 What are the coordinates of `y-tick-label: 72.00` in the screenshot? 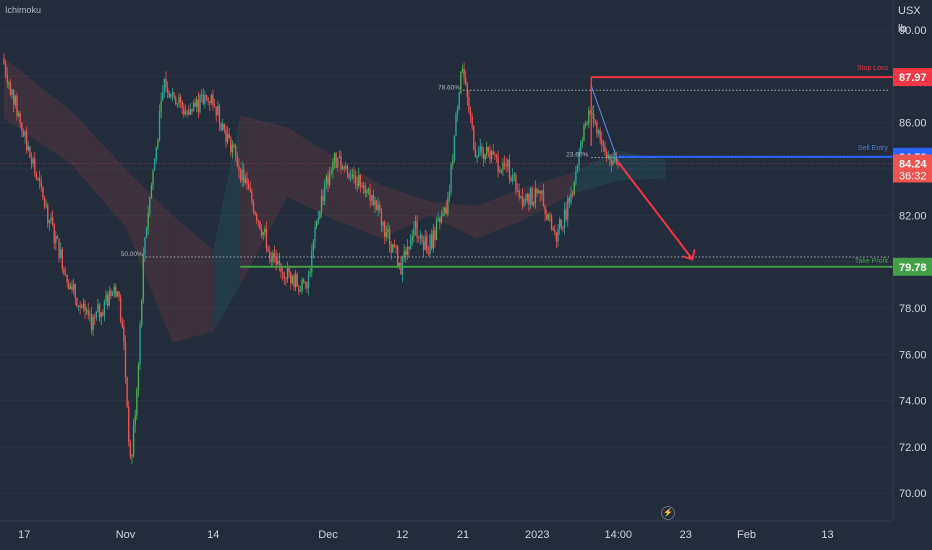 It's located at (913, 448).